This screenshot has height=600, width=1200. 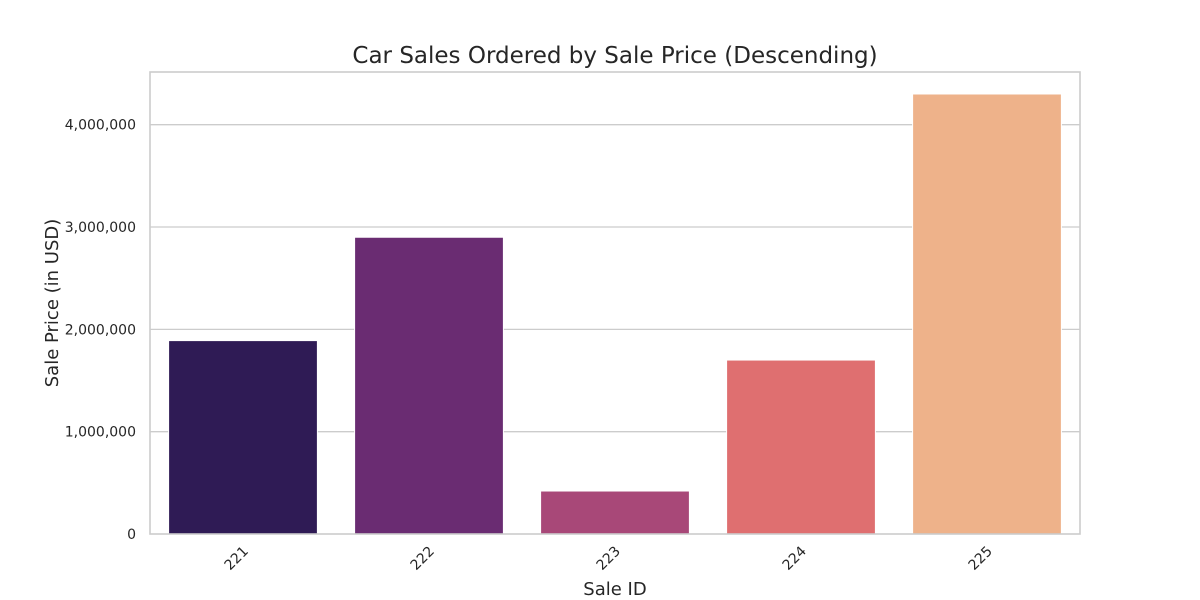 I want to click on x-tick-label: 222, so click(x=423, y=559).